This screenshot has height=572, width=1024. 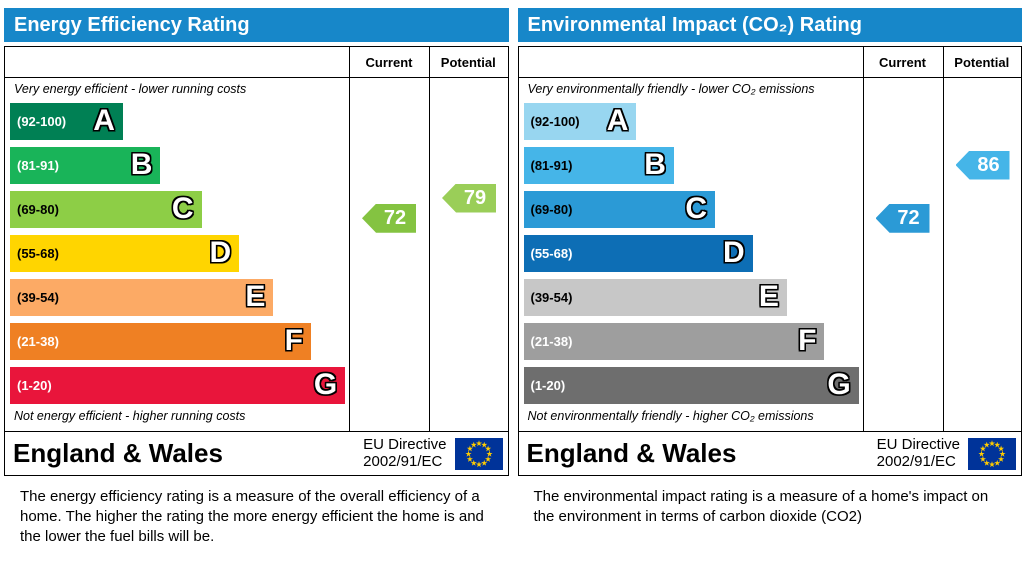 What do you see at coordinates (694, 24) in the screenshot?
I see `panel-title-text: Environmental Impact (CO₂) Rating` at bounding box center [694, 24].